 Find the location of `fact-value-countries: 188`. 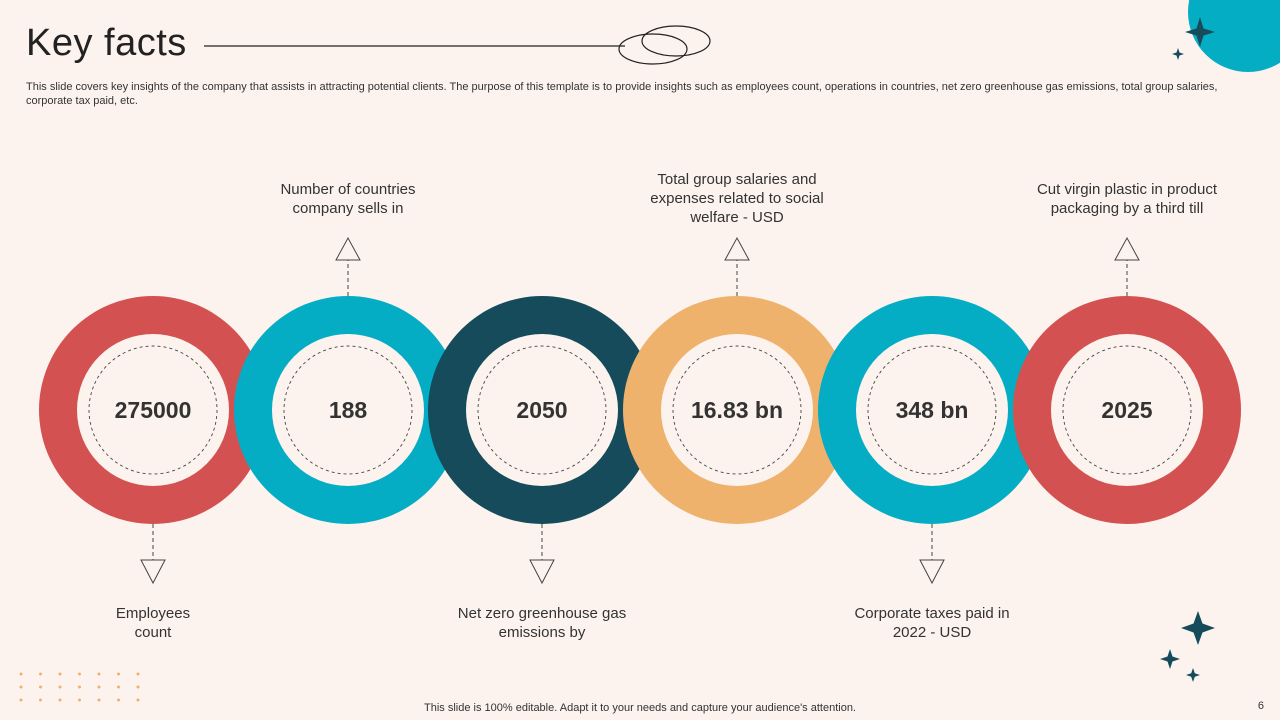

fact-value-countries: 188 is located at coordinates (348, 410).